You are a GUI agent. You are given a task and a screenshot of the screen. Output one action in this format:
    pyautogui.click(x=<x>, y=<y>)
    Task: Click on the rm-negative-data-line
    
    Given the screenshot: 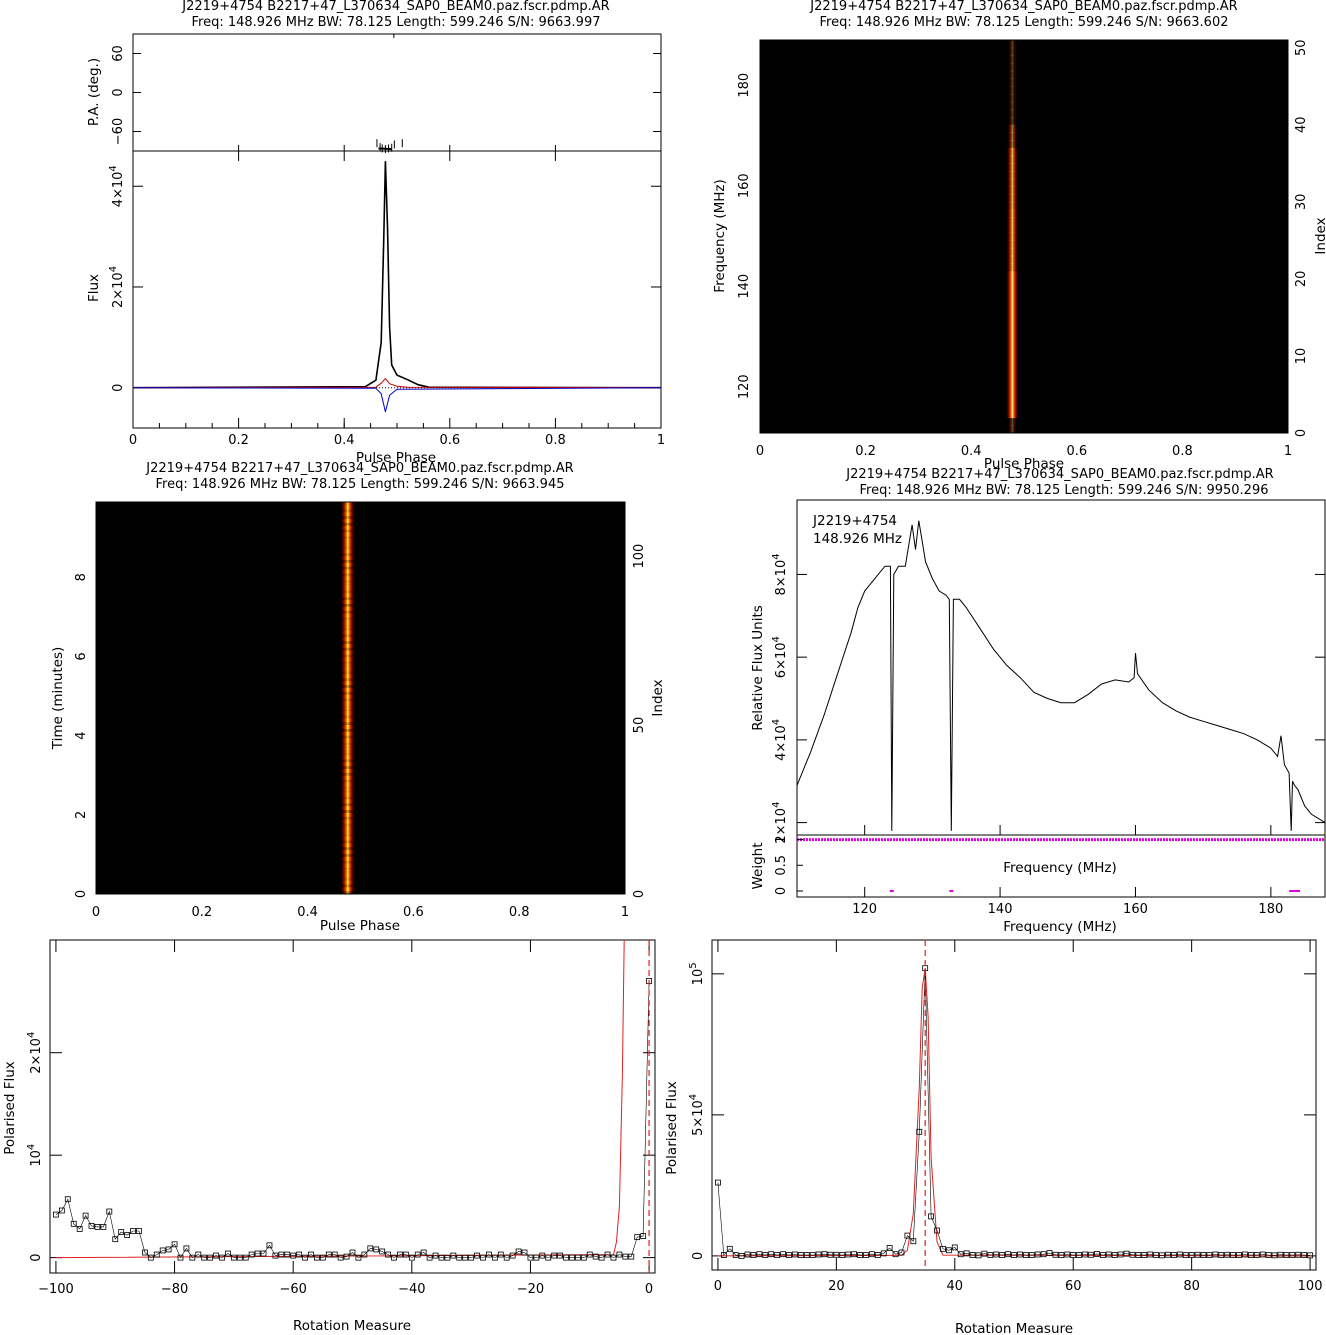 What is the action you would take?
    pyautogui.click(x=352, y=1119)
    